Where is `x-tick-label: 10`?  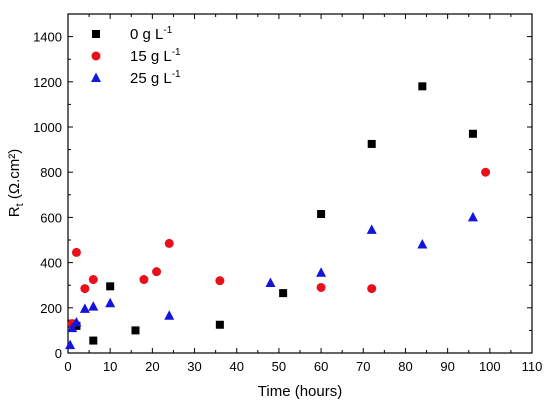 x-tick-label: 10 is located at coordinates (110, 366).